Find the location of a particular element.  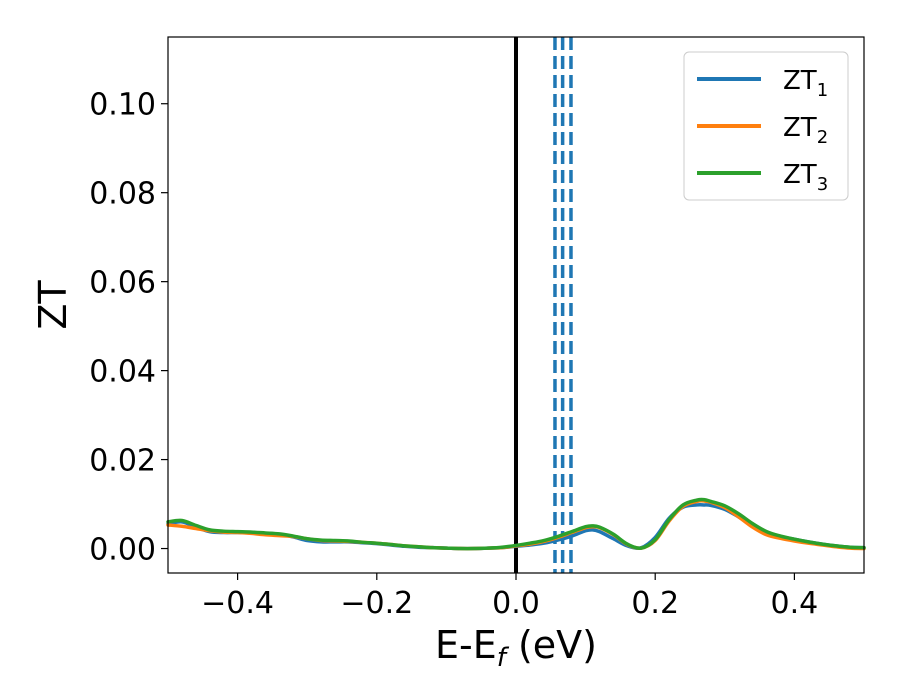

y-tick-label: 0.10 is located at coordinates (122, 105).